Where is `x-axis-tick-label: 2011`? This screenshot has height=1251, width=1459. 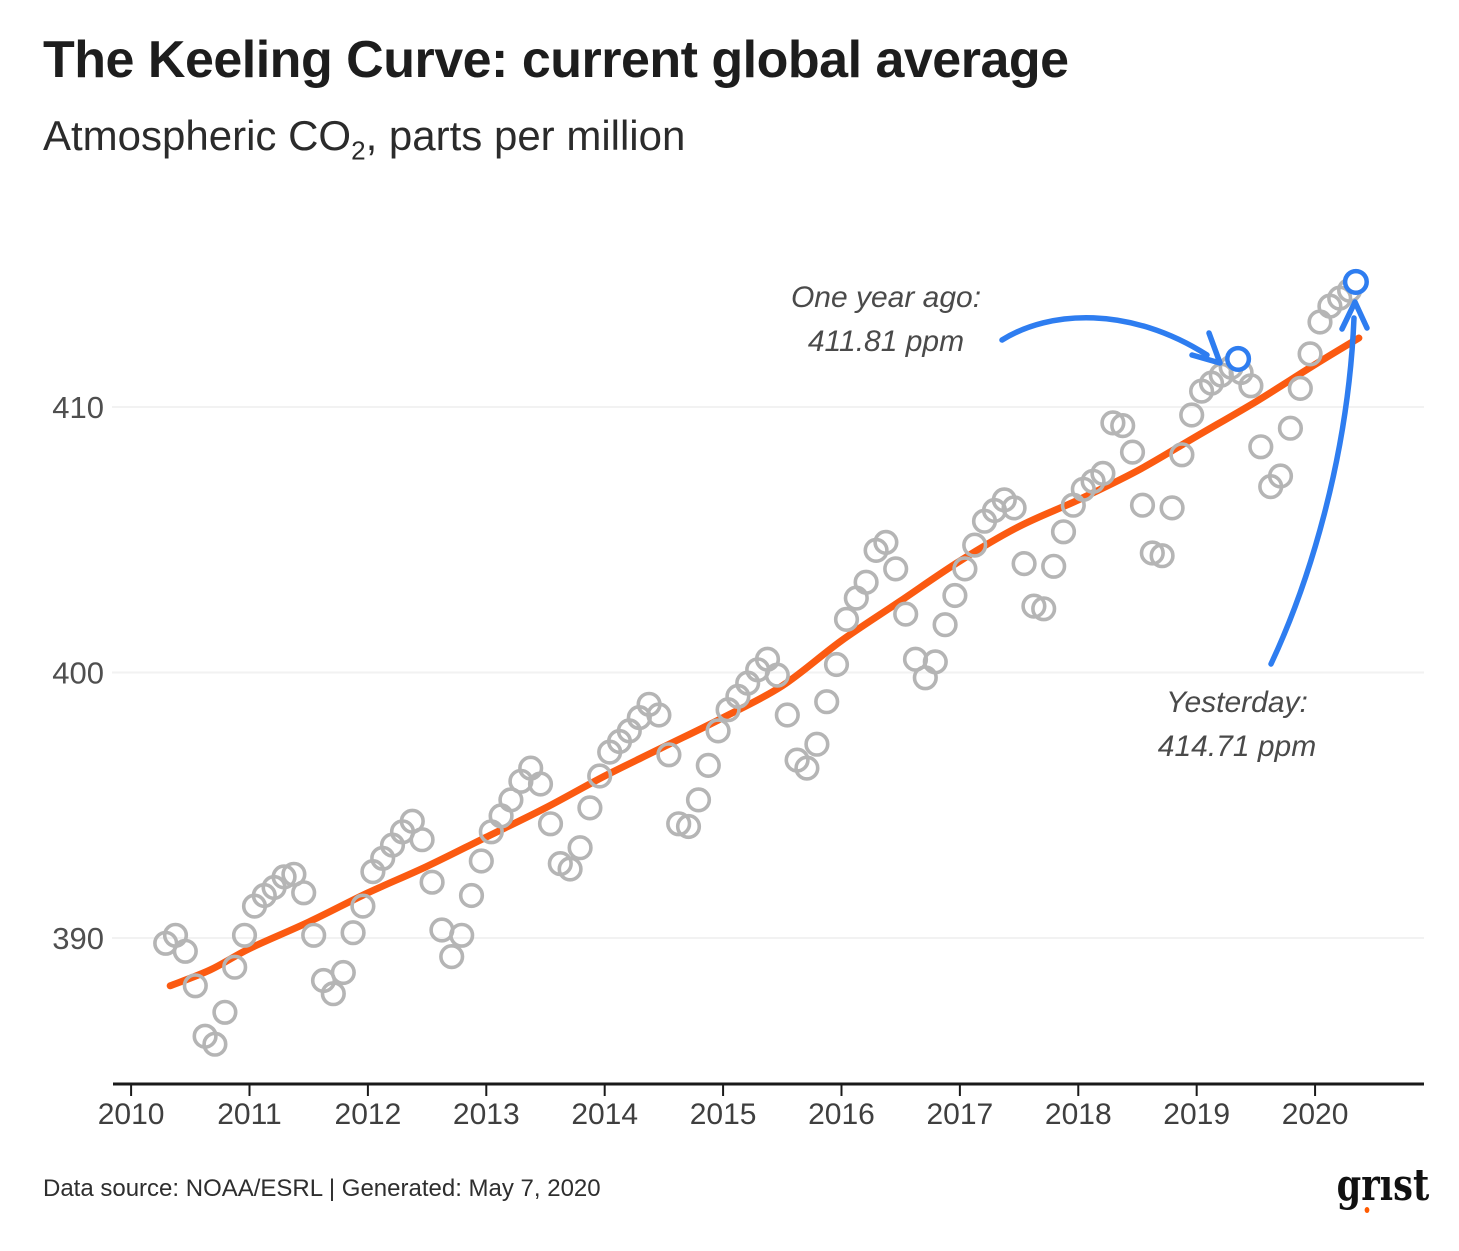 x-axis-tick-label: 2011 is located at coordinates (249, 1114).